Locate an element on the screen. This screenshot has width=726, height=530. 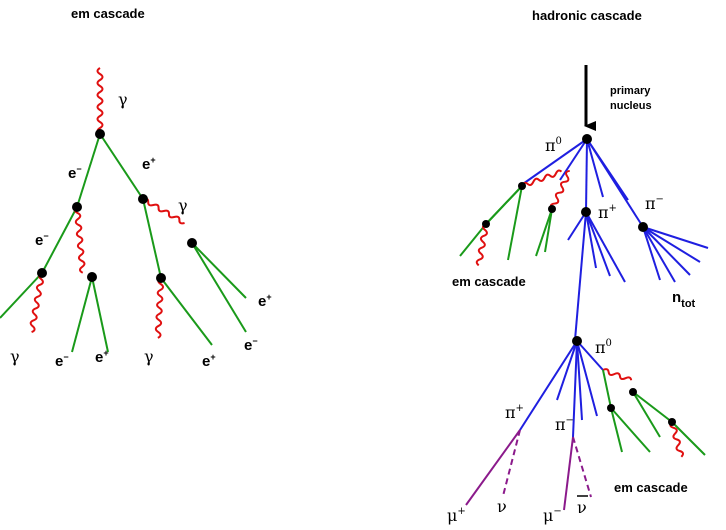
muon-label: μ+ is located at coordinates (456, 515).